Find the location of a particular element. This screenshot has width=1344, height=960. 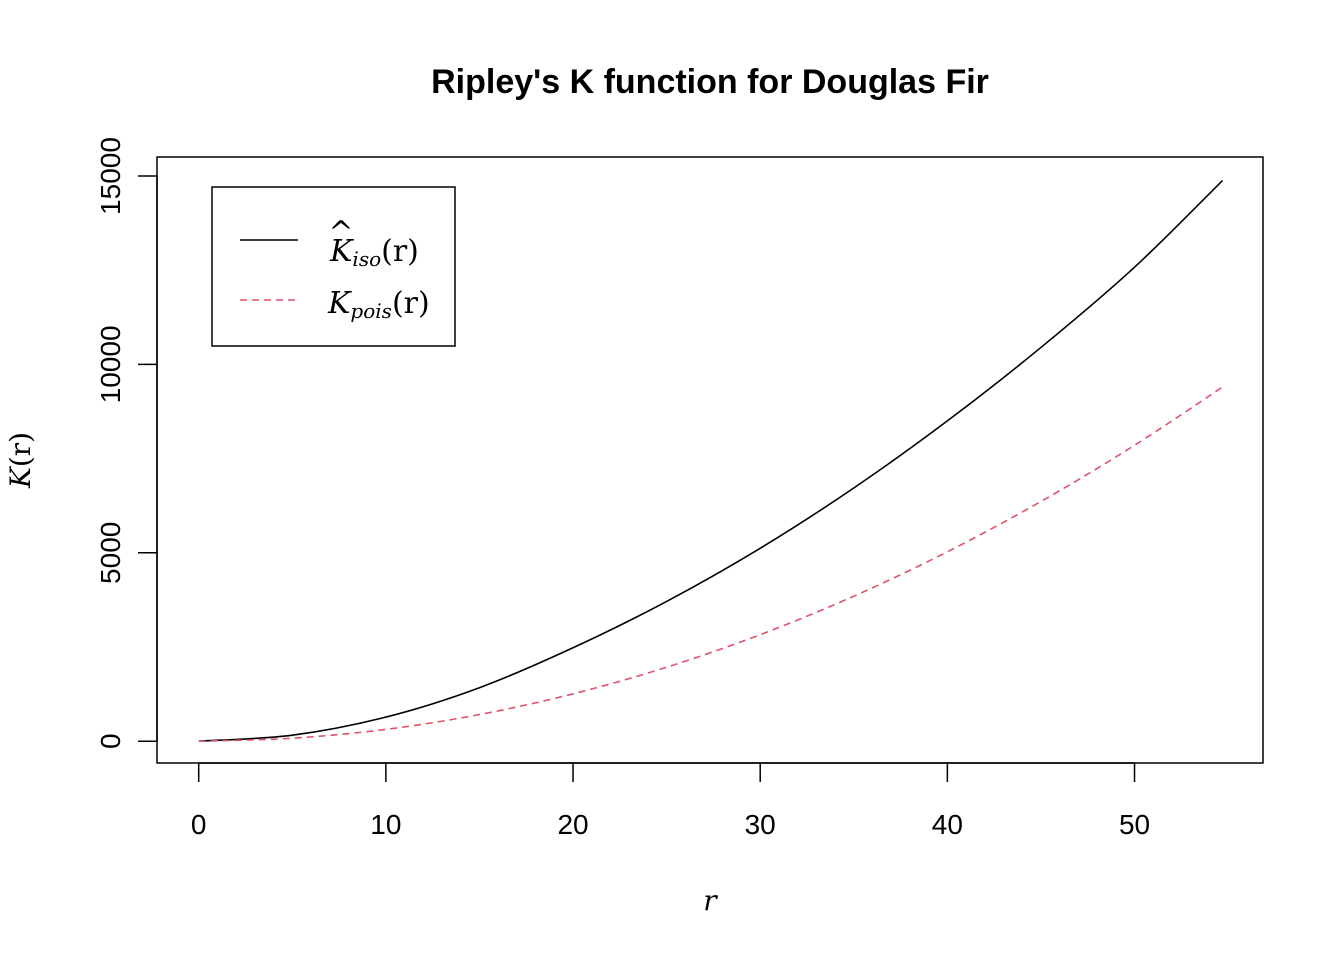

legend-paren-pois: (r) is located at coordinates (411, 303).